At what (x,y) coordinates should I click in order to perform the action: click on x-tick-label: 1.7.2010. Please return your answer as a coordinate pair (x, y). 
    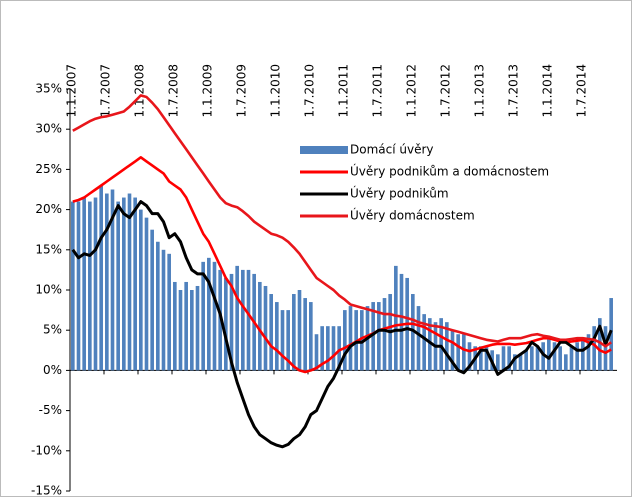
    Looking at the image, I should click on (310, 90).